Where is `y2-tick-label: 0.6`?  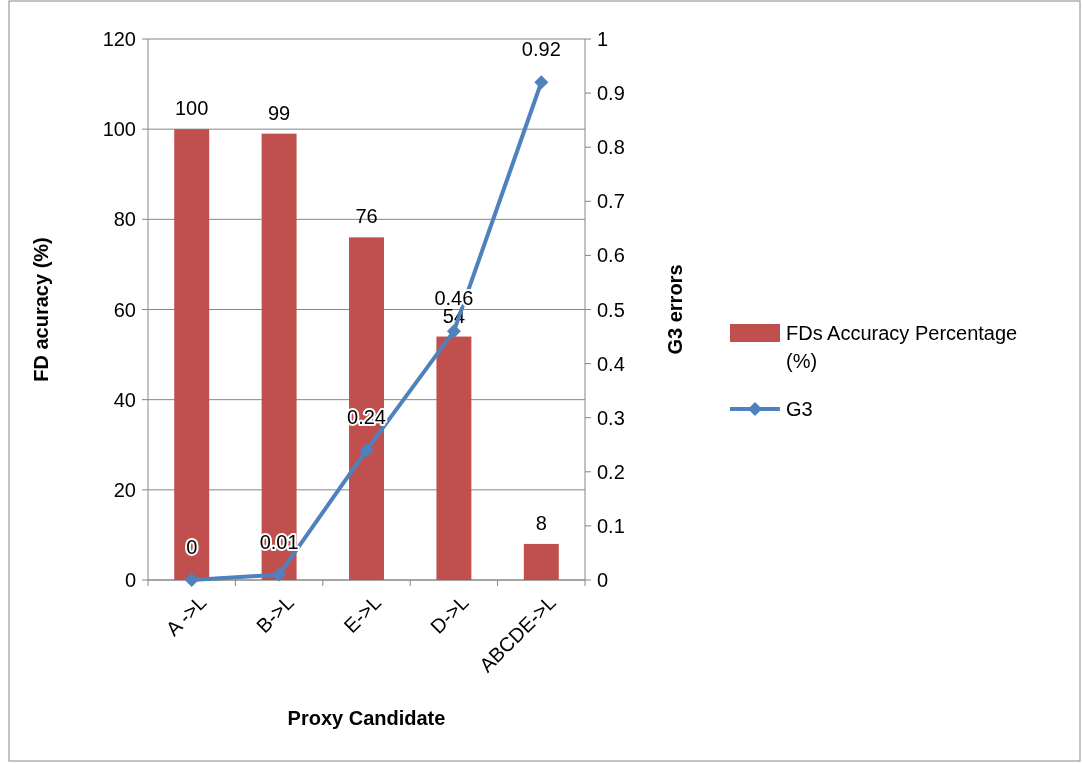
y2-tick-label: 0.6 is located at coordinates (611, 255).